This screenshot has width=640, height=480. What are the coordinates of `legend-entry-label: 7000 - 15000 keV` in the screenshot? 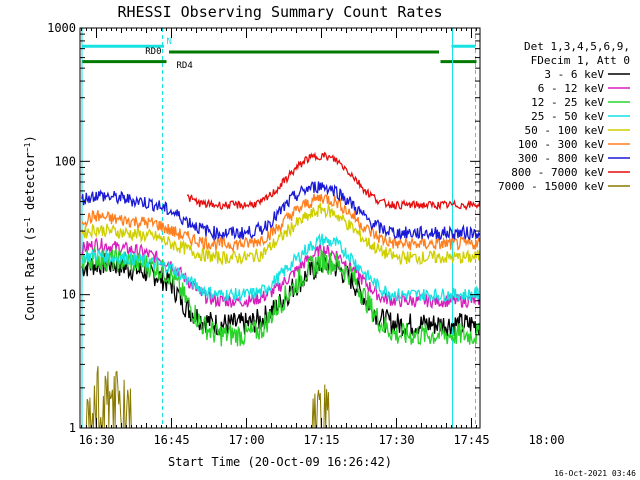 It's located at (551, 186).